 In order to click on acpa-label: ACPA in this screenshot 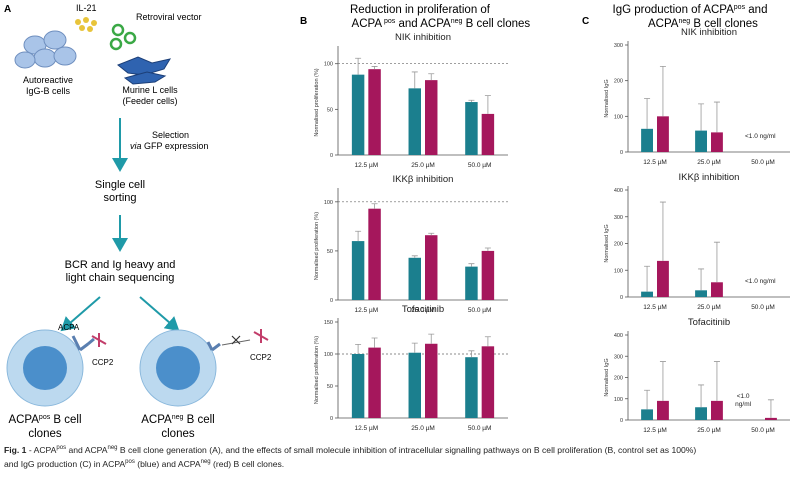, I will do `click(69, 327)`.